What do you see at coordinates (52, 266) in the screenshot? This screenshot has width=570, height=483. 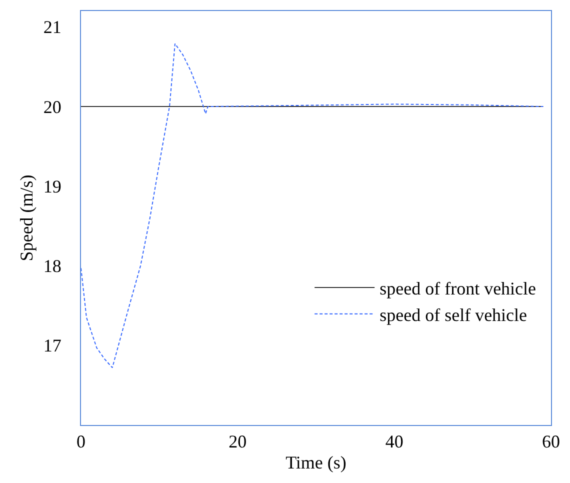 I see `y-tick-label: 18` at bounding box center [52, 266].